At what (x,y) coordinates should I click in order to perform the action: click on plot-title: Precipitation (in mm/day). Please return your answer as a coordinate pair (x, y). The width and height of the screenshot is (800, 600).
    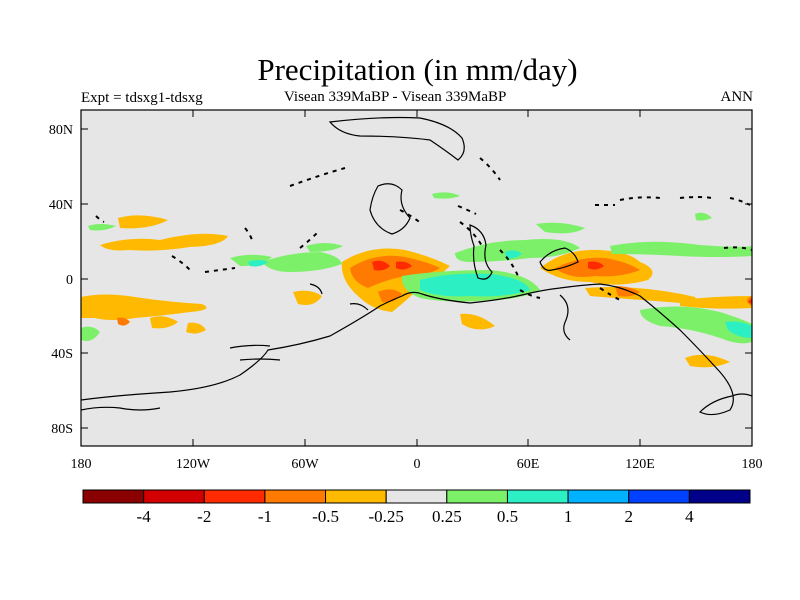
    Looking at the image, I should click on (417, 69).